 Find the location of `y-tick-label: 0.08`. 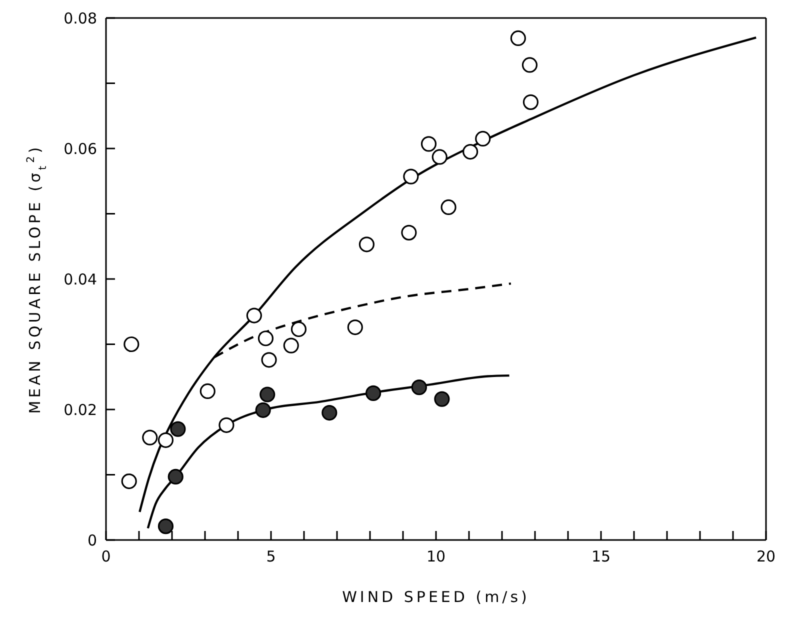

y-tick-label: 0.08 is located at coordinates (80, 18).